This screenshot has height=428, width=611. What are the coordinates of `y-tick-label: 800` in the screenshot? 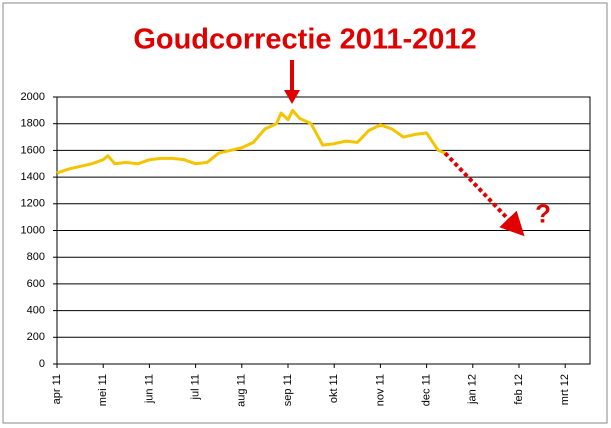 It's located at (36, 257).